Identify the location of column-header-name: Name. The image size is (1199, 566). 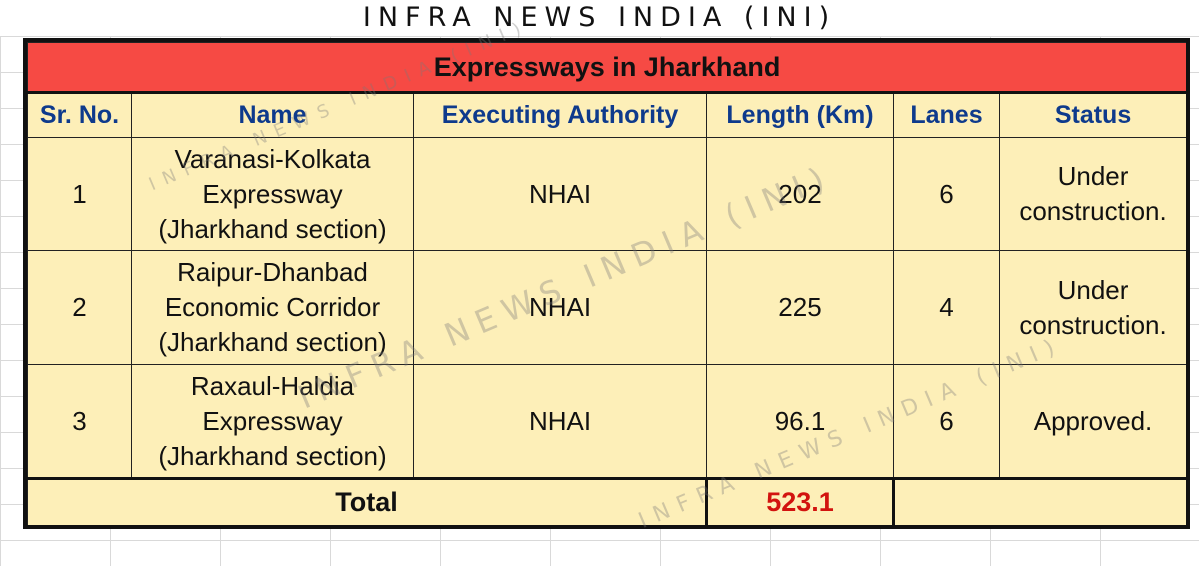
(272, 115).